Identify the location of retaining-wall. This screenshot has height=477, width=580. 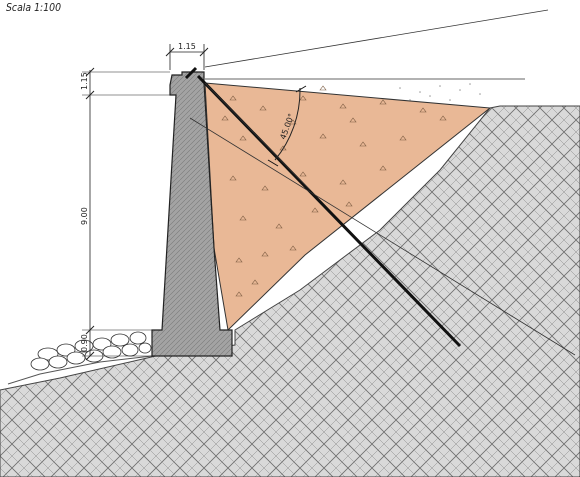
(192, 214).